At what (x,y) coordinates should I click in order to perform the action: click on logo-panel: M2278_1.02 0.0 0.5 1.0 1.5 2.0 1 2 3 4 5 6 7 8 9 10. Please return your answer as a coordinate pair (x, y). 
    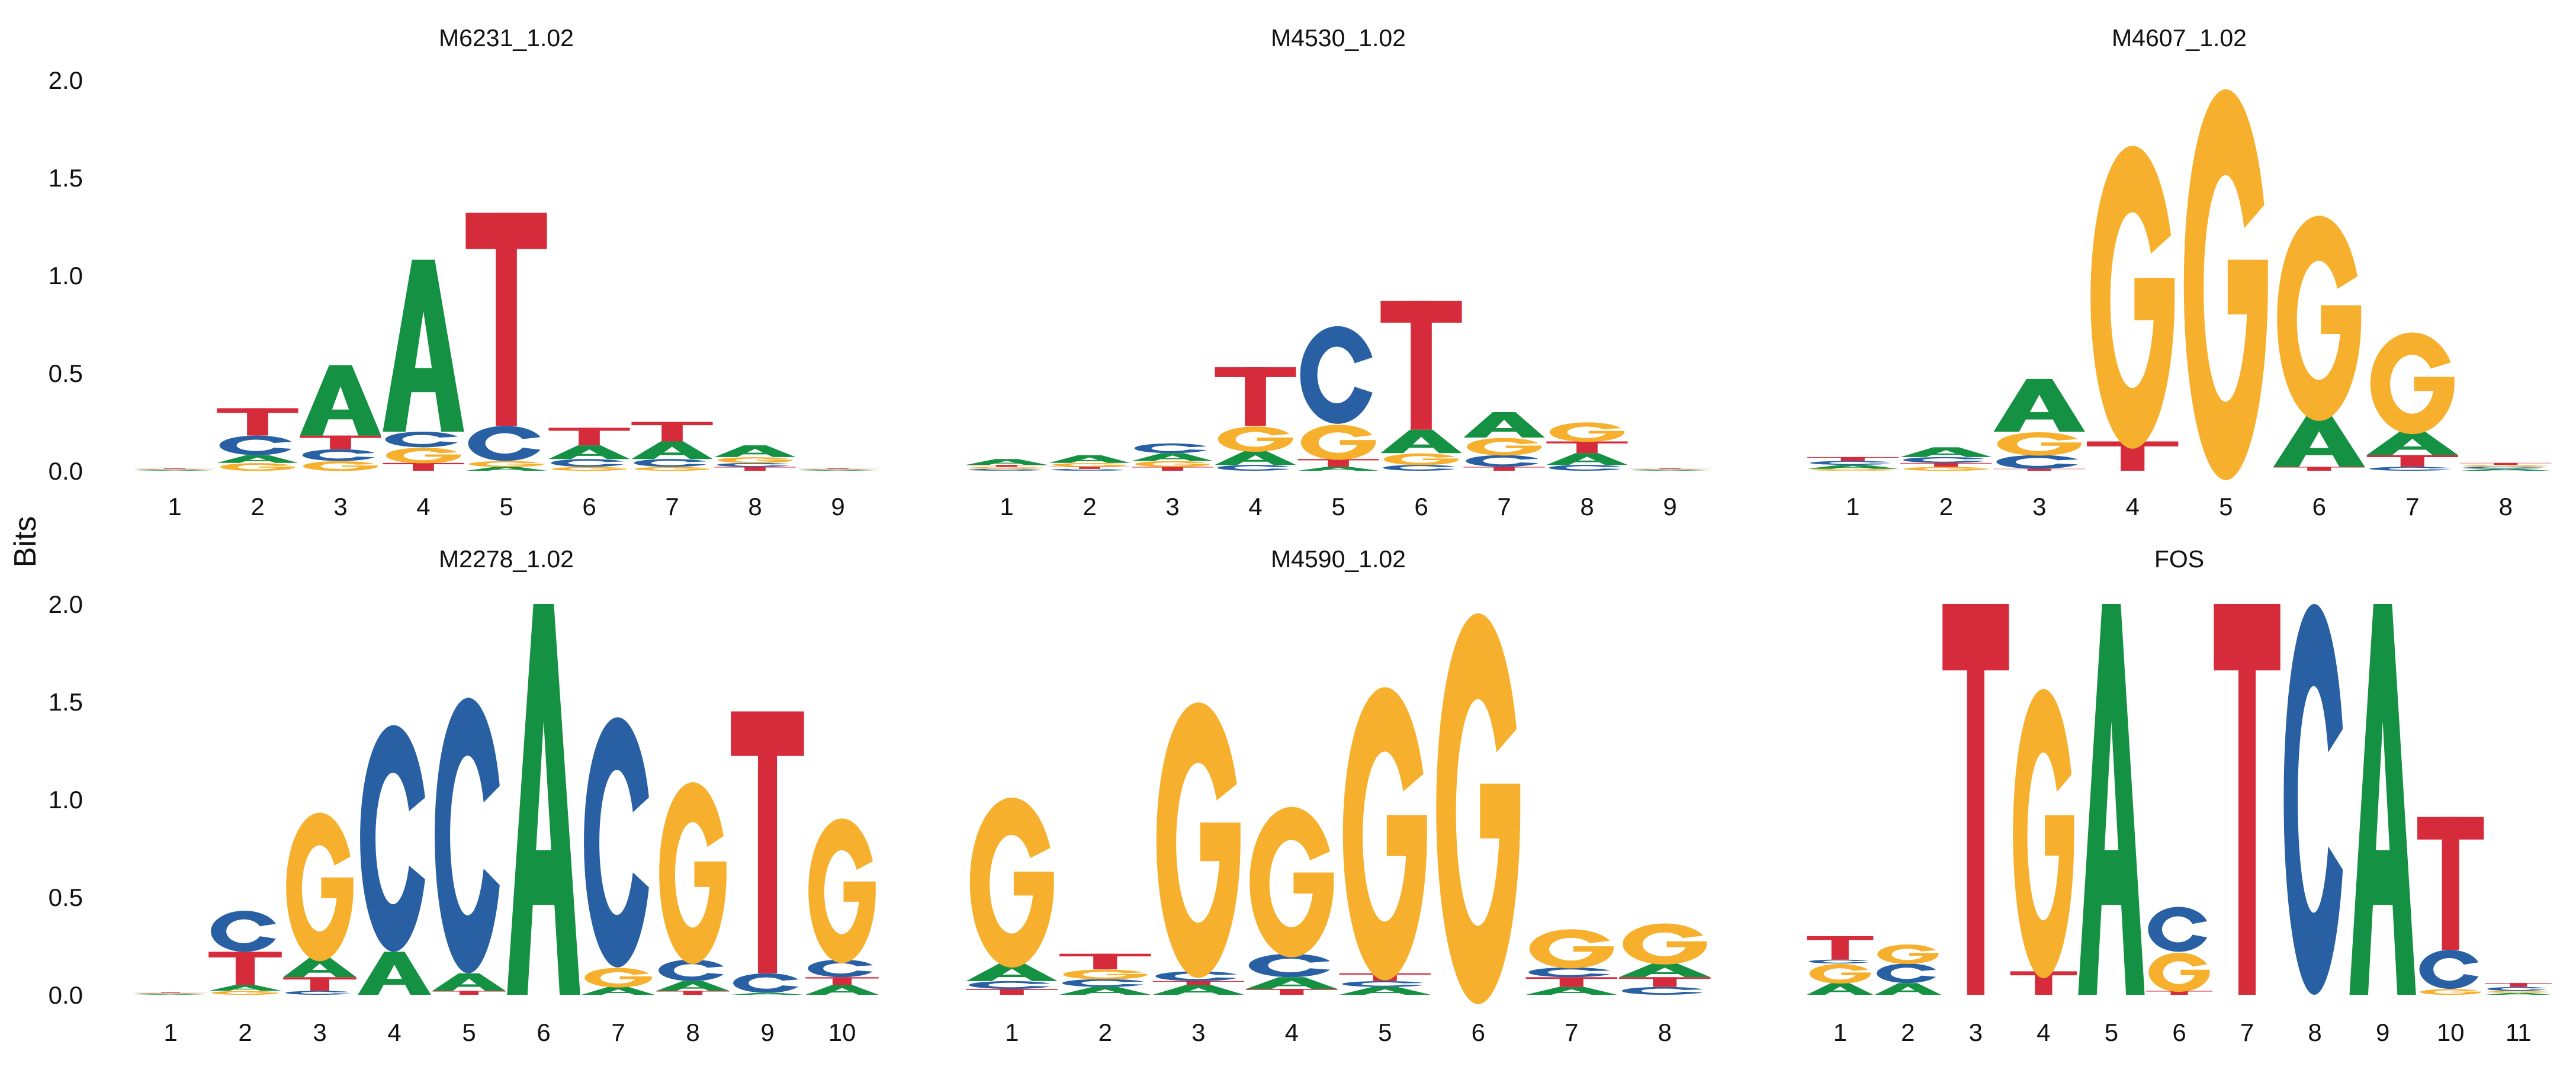
    Looking at the image, I should click on (464, 796).